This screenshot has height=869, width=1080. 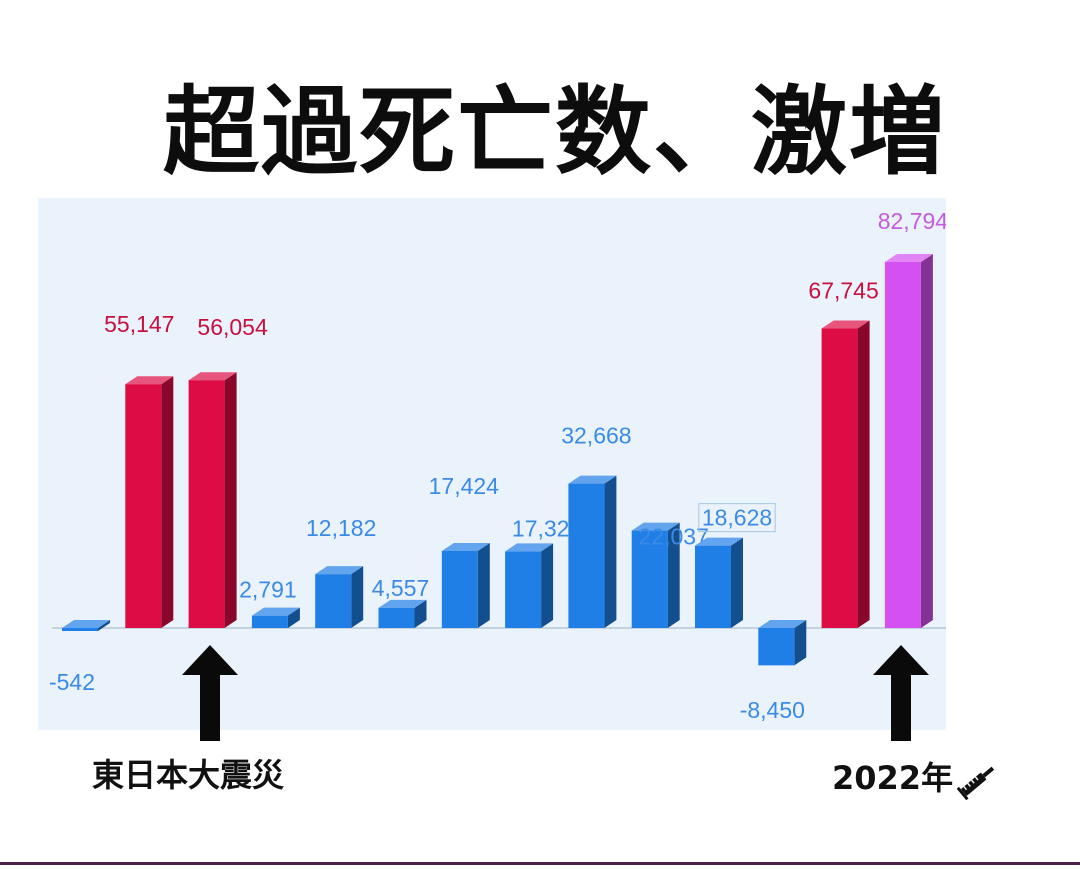 I want to click on earthquake-label-text: 東日本大震災, so click(x=188, y=775).